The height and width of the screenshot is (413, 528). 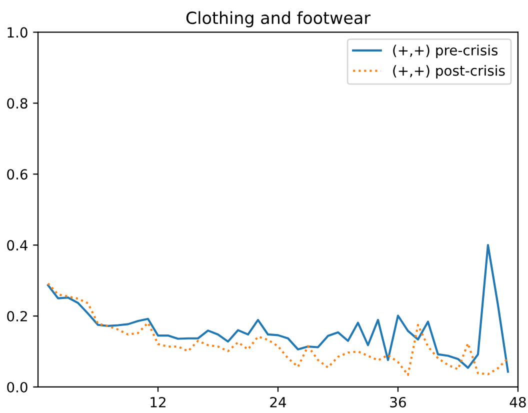 What do you see at coordinates (278, 19) in the screenshot?
I see `chart-title: Clothing and footwear` at bounding box center [278, 19].